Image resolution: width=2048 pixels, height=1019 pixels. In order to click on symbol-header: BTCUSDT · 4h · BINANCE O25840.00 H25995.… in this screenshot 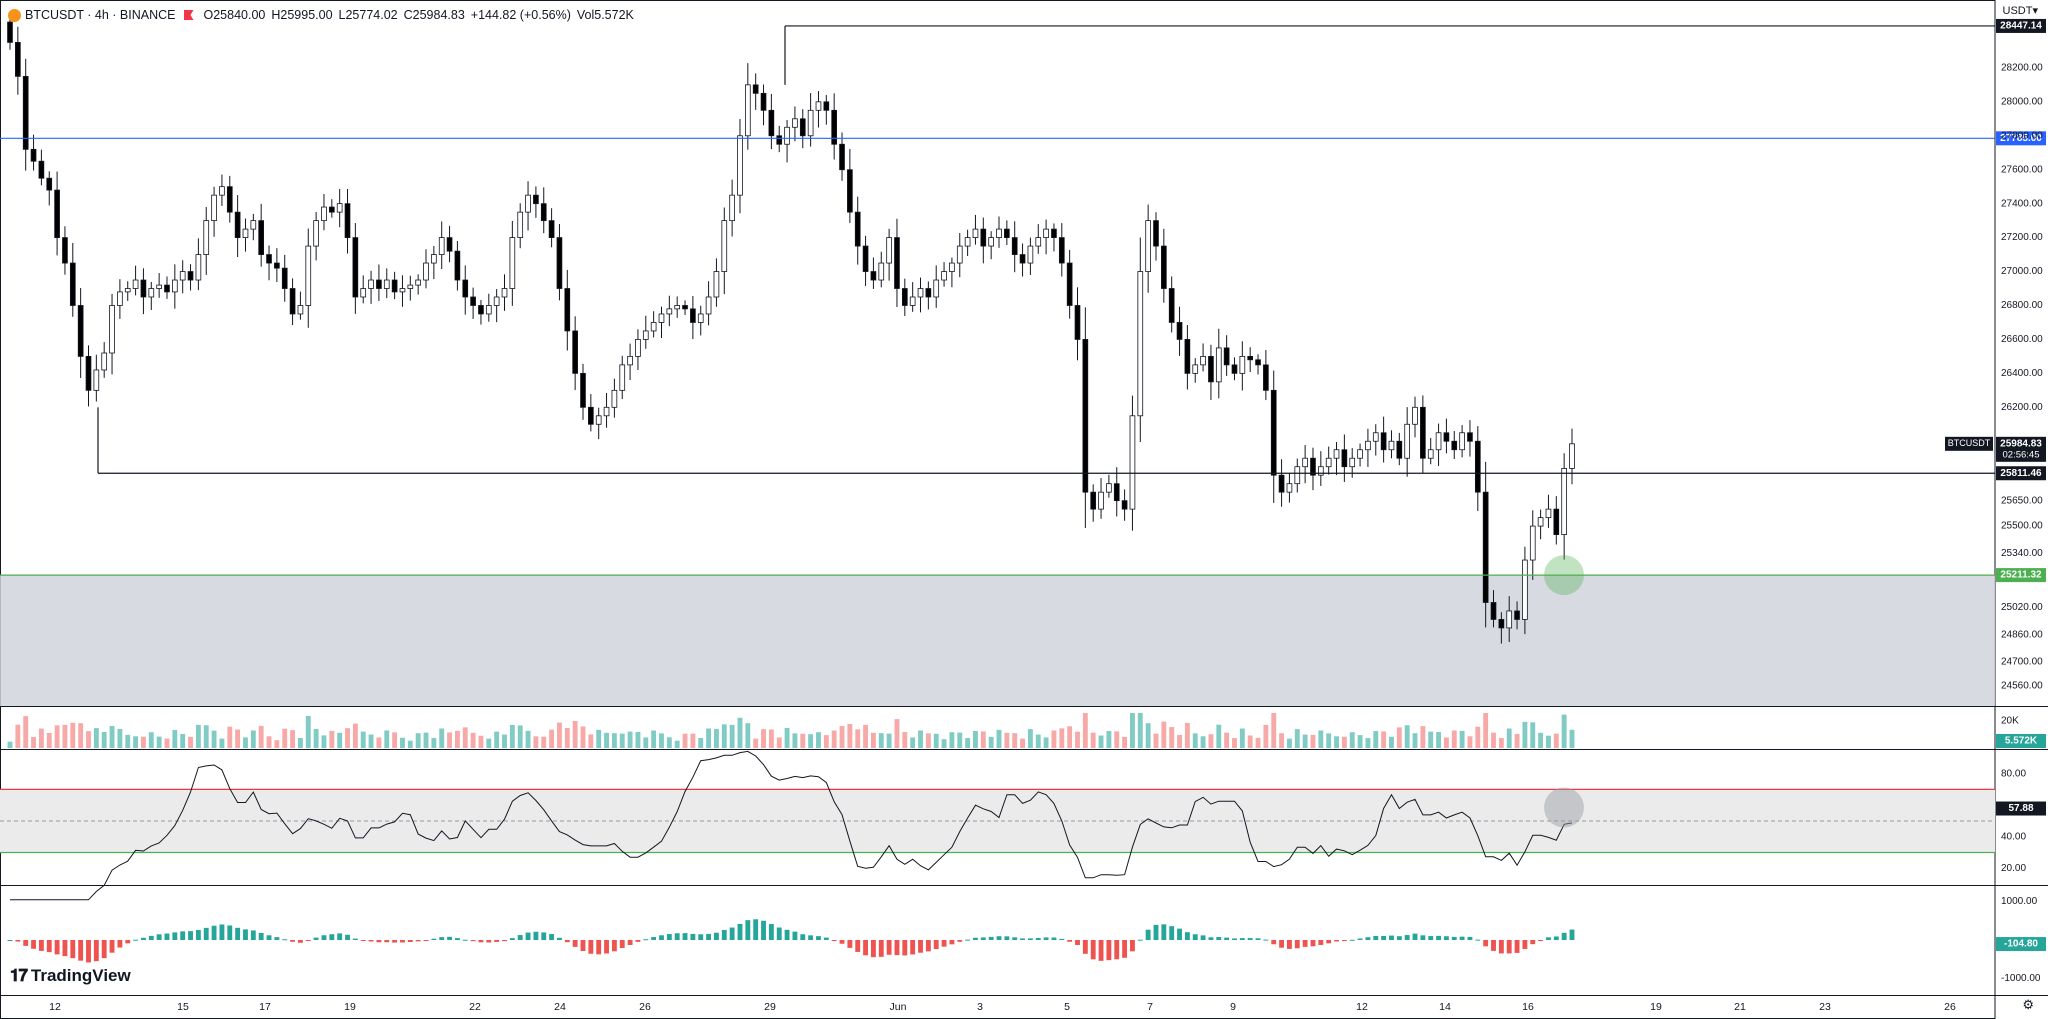, I will do `click(324, 15)`.